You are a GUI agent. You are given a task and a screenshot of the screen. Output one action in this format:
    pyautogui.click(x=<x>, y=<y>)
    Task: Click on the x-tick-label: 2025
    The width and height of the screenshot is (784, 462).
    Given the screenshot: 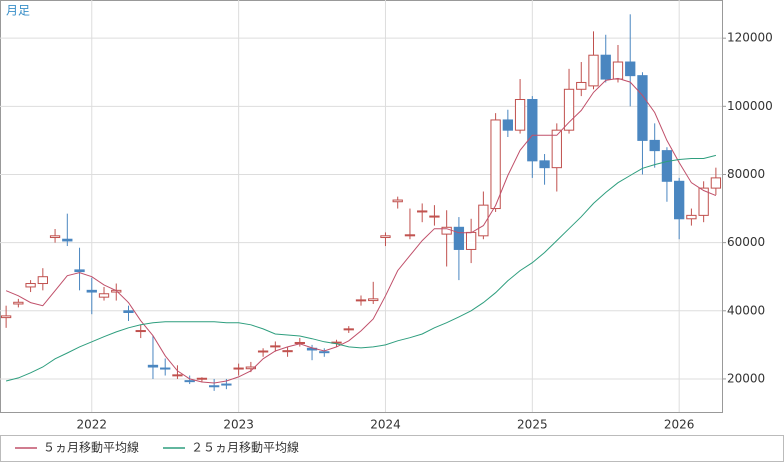 What is the action you would take?
    pyautogui.click(x=532, y=425)
    